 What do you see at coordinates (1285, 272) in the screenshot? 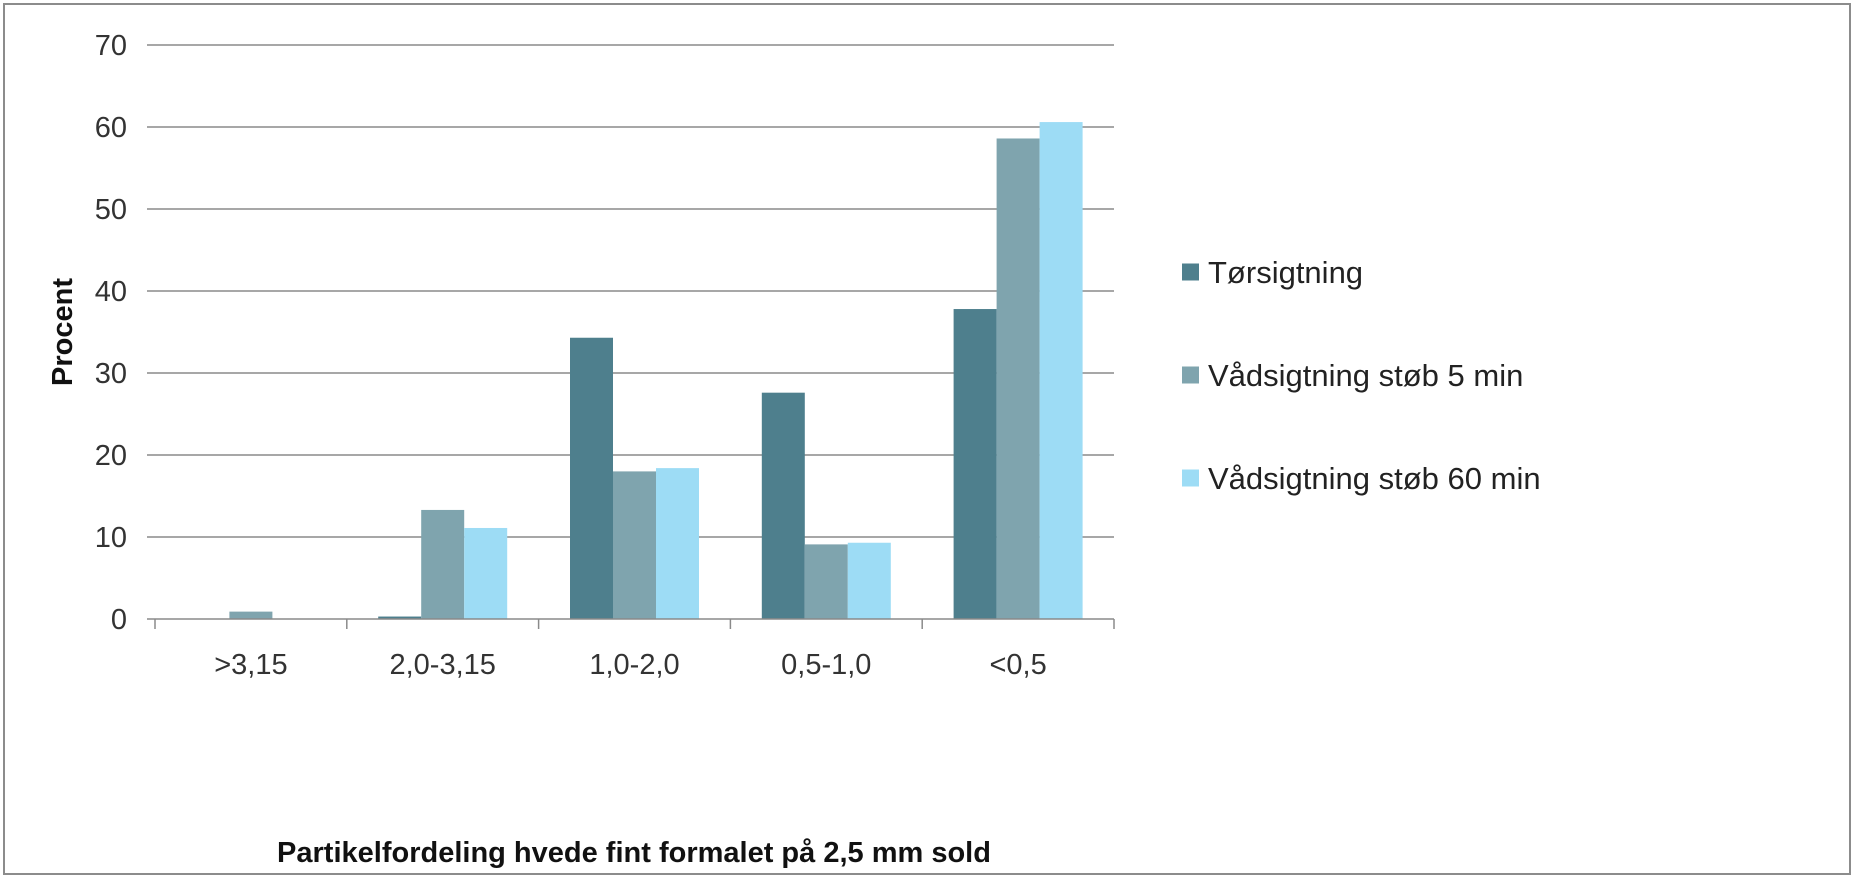
I see `legend-label: Tørsigtning` at bounding box center [1285, 272].